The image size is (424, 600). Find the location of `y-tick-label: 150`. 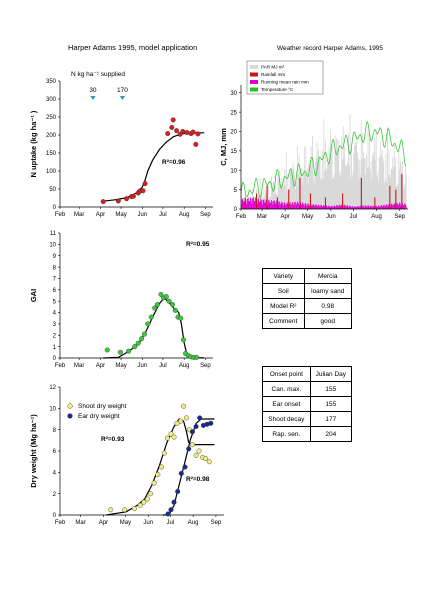

y-tick-label: 150 is located at coordinates (51, 154).